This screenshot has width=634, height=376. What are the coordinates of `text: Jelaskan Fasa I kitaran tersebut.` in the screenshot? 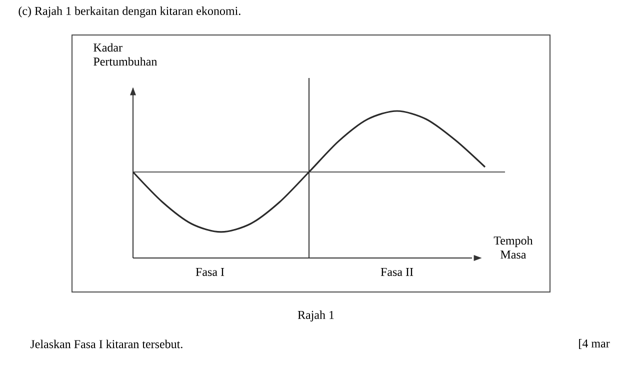 It's located at (106, 344).